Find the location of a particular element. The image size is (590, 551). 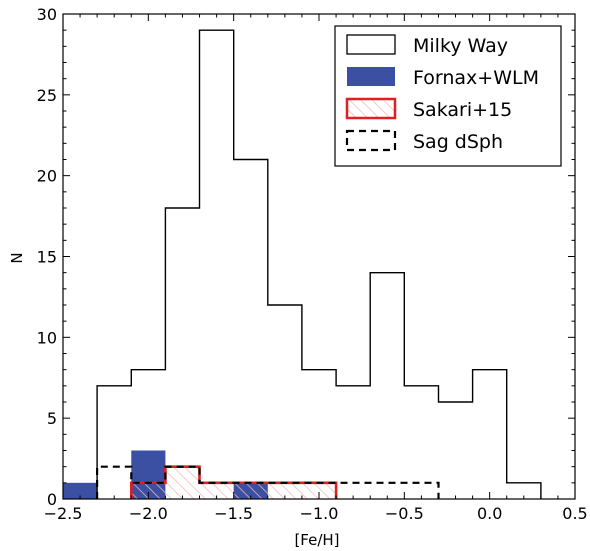

legend-label-sakari: Sakari+15 is located at coordinates (462, 110).